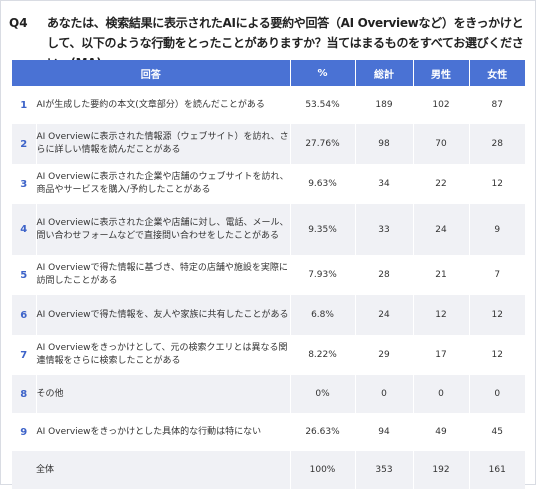 This screenshot has height=489, width=536. Describe the element at coordinates (323, 355) in the screenshot. I see `percent-value: 8.22%` at that location.